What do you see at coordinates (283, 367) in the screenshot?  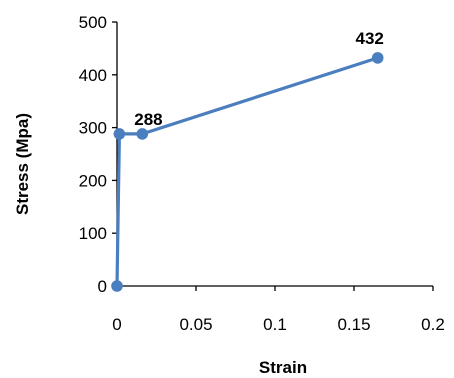 I see `x-axis-title: Strain` at bounding box center [283, 367].